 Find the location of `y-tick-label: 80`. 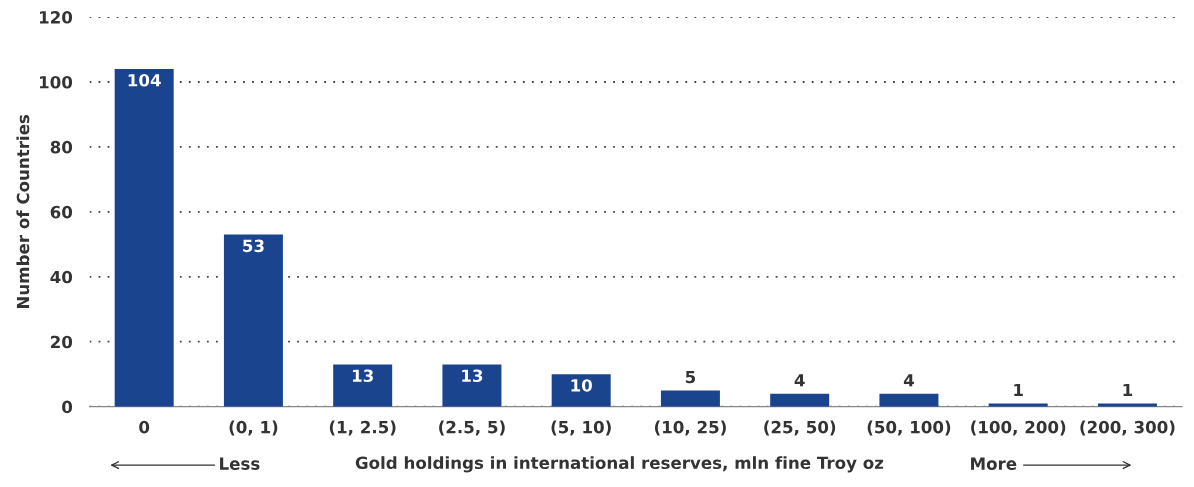

y-tick-label: 80 is located at coordinates (61, 147).